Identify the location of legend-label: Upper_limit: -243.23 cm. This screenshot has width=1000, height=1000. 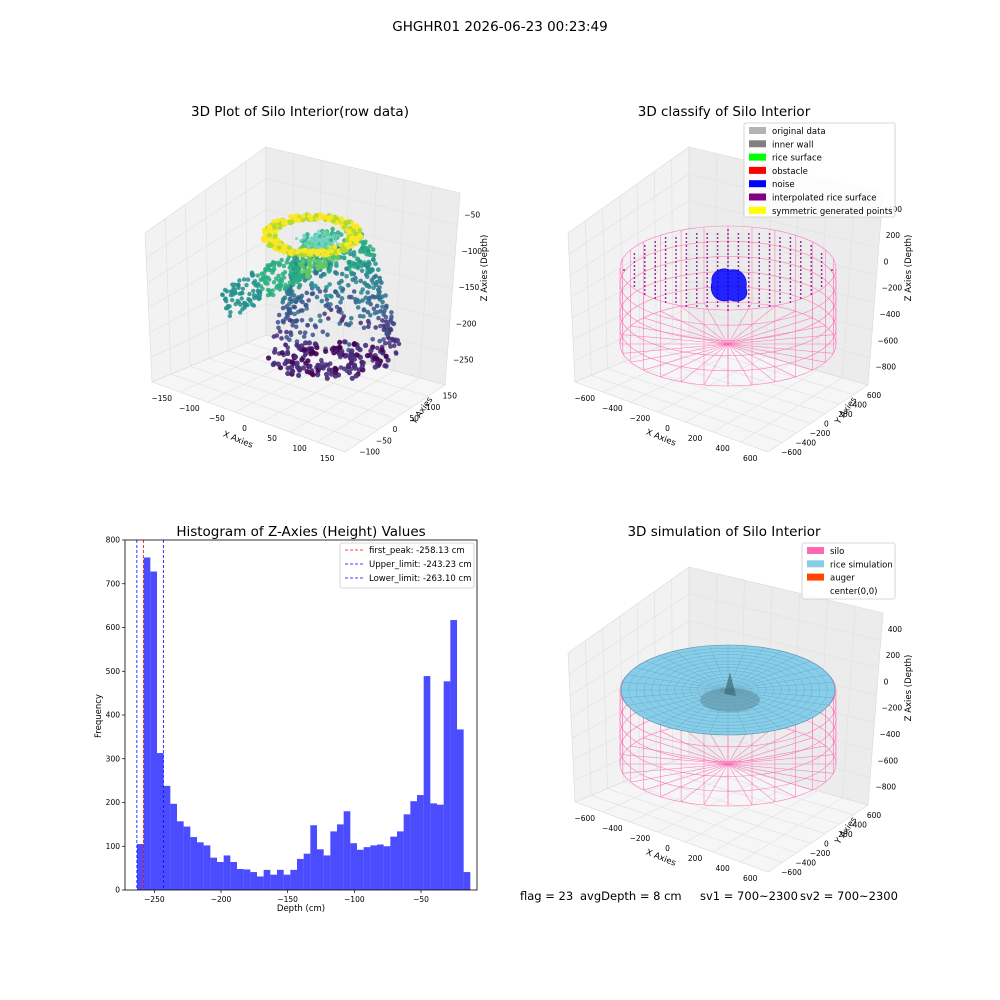
(420, 565).